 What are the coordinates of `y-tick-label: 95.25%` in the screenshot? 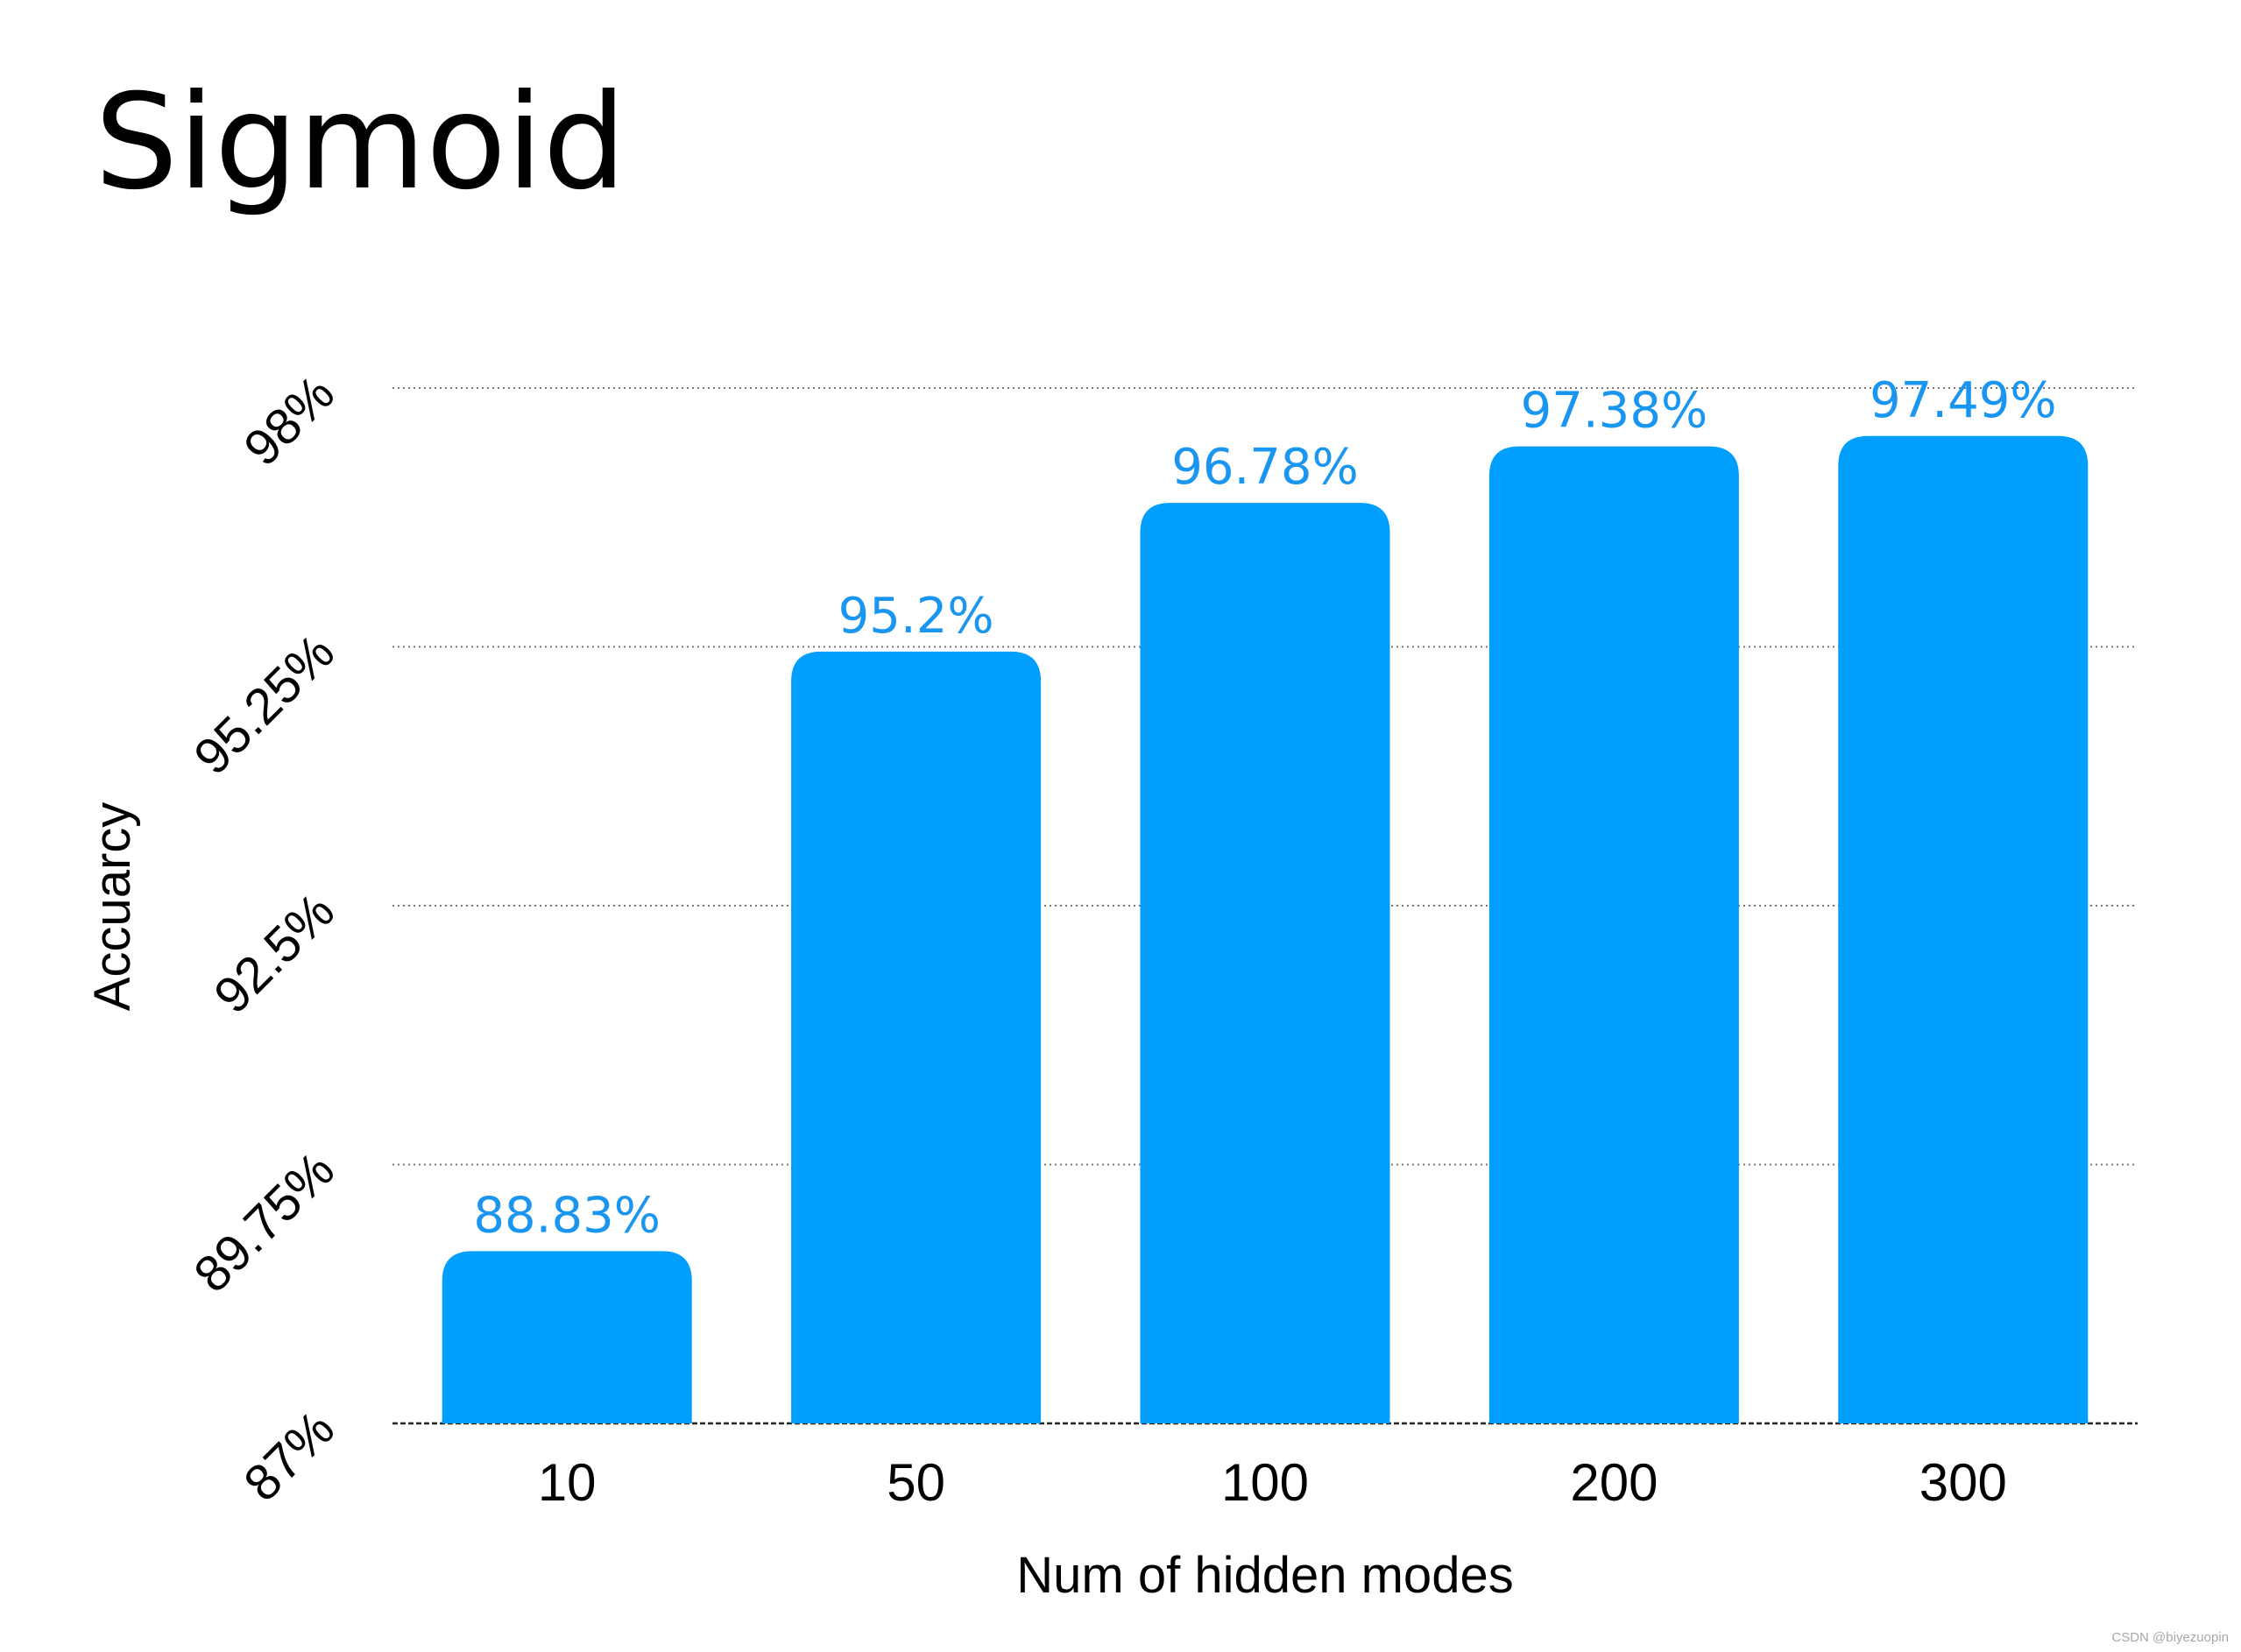 It's located at (264, 705).